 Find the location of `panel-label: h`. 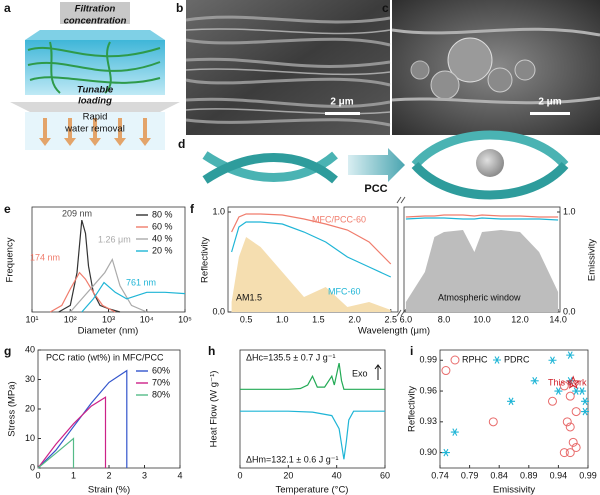

panel-label: h is located at coordinates (211, 351).